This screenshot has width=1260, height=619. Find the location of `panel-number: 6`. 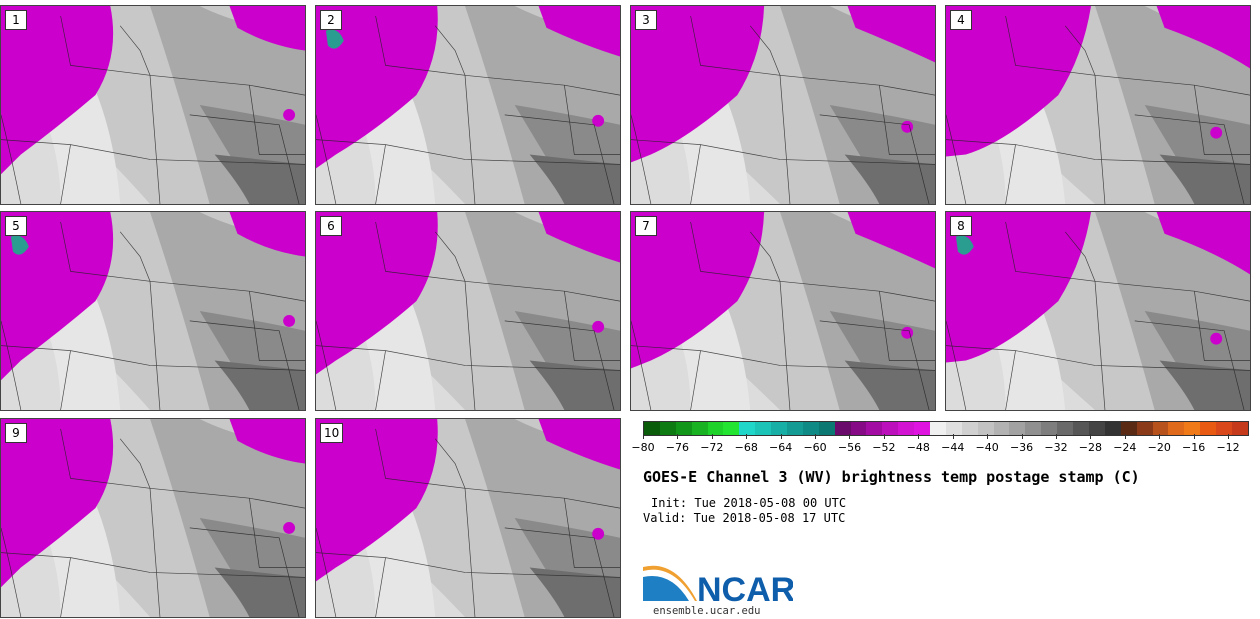

panel-number: 6 is located at coordinates (331, 226).